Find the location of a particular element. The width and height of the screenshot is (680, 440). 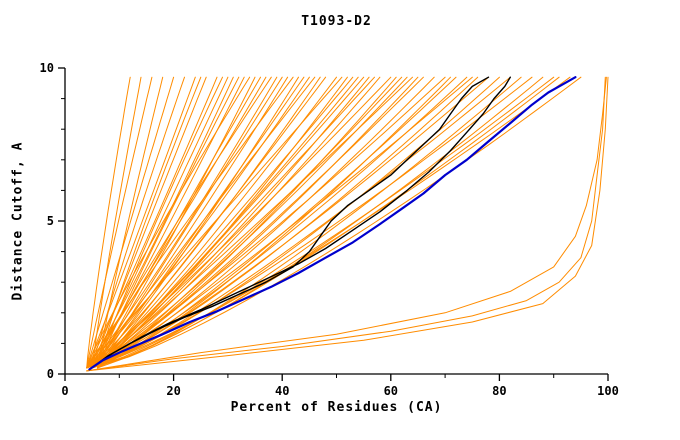

y-tick-label: 10 is located at coordinates (47, 68).